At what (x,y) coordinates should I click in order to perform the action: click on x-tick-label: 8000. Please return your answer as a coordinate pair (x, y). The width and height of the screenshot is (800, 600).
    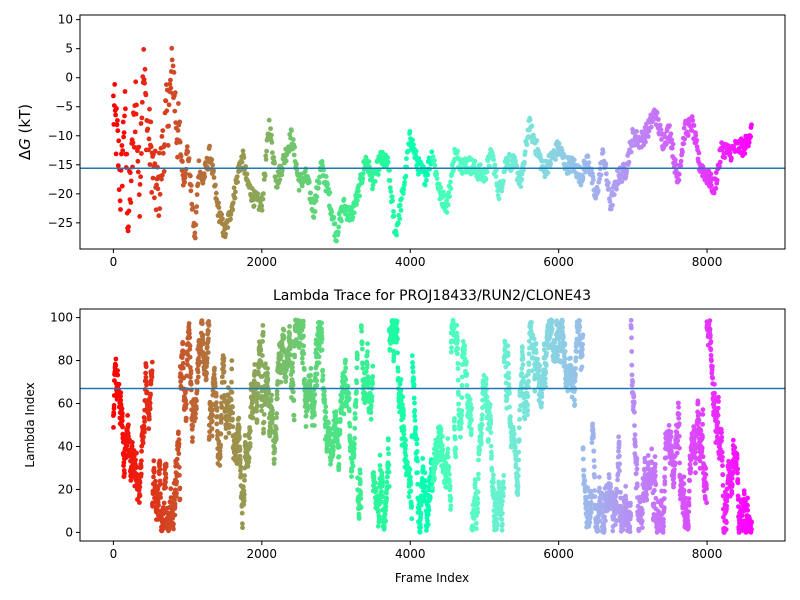
    Looking at the image, I should click on (707, 262).